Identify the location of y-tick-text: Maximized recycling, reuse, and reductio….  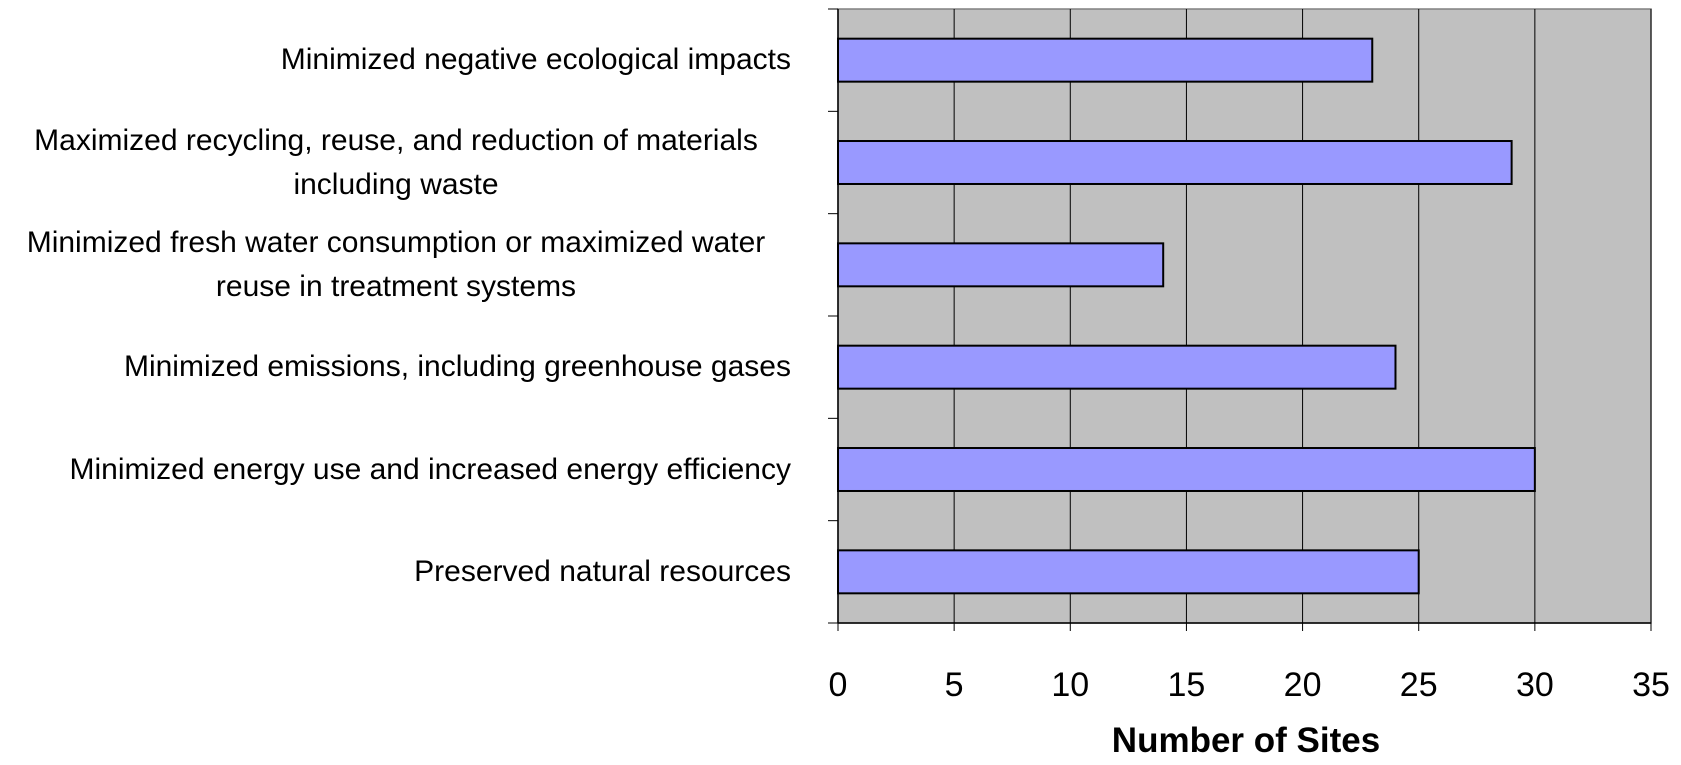
(396, 162).